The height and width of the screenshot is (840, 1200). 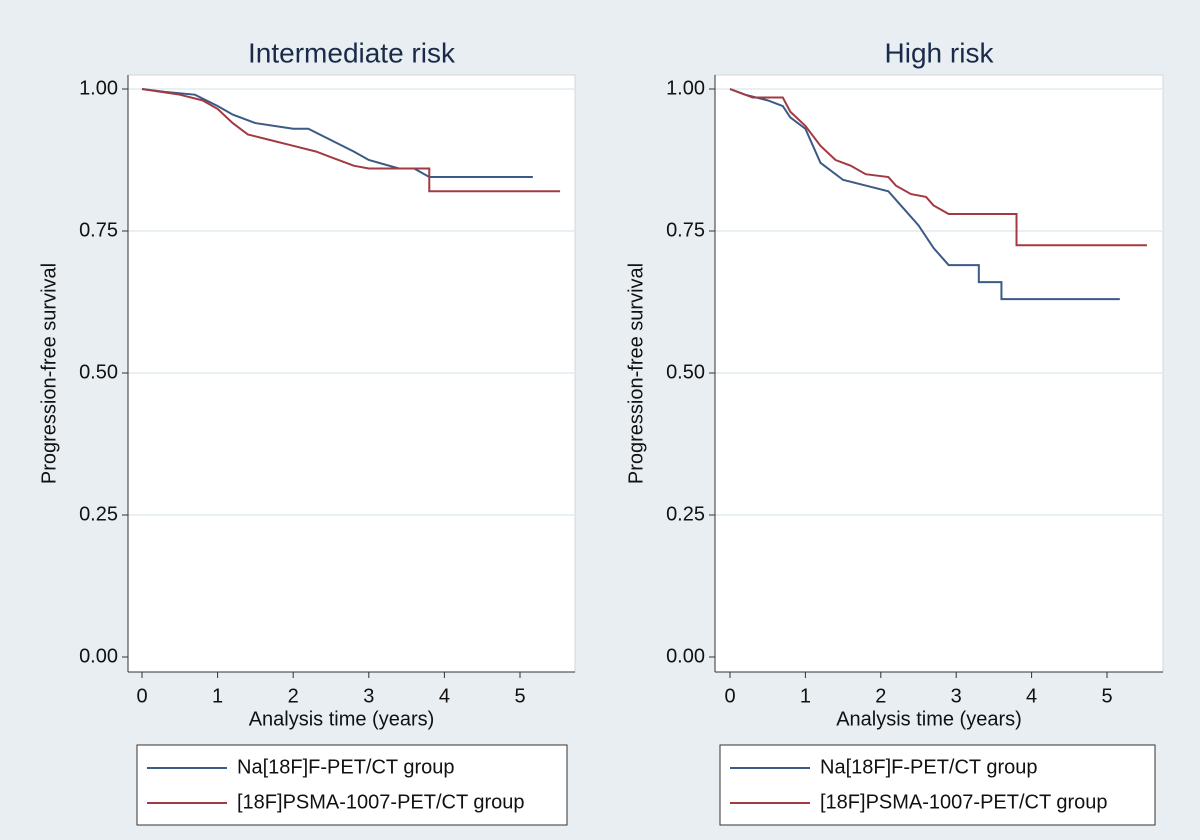 What do you see at coordinates (352, 52) in the screenshot?
I see `chart-title: Intermediate risk` at bounding box center [352, 52].